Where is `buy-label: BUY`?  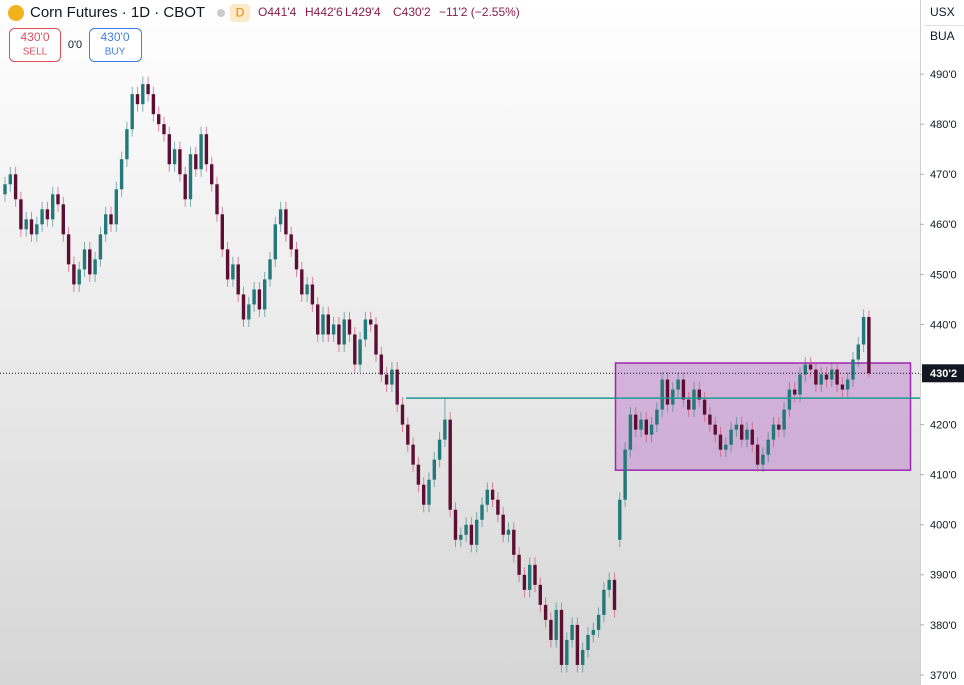
buy-label: BUY is located at coordinates (115, 52).